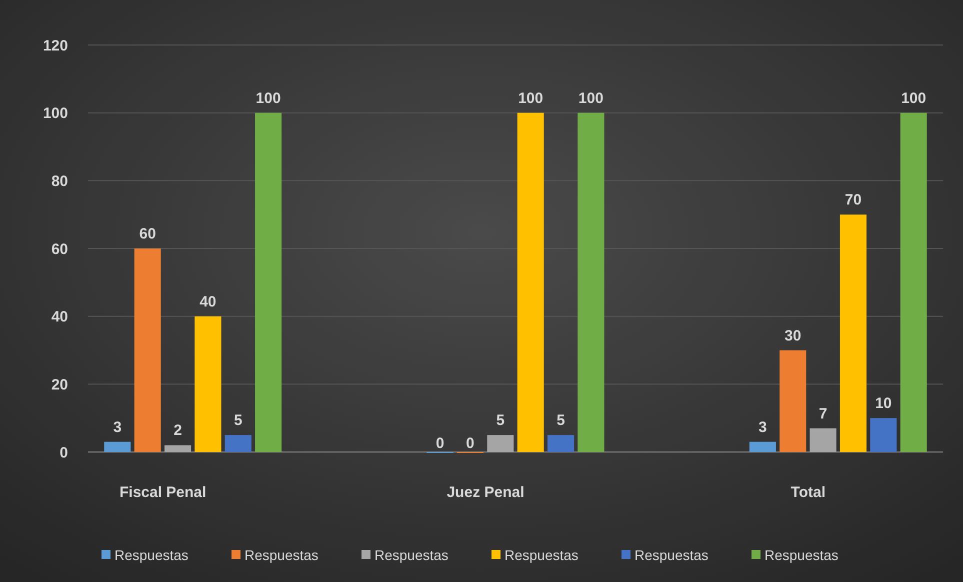 The height and width of the screenshot is (582, 963). Describe the element at coordinates (178, 431) in the screenshot. I see `data-label: 2` at that location.